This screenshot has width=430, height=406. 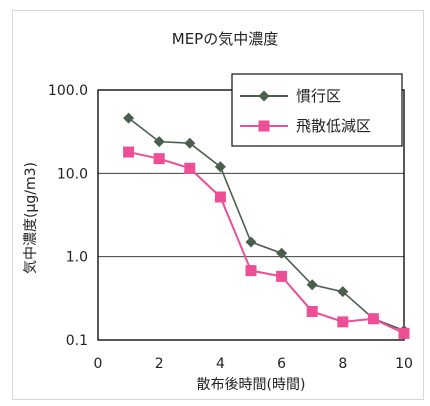 What do you see at coordinates (220, 364) in the screenshot?
I see `x-tick-label: 4` at bounding box center [220, 364].